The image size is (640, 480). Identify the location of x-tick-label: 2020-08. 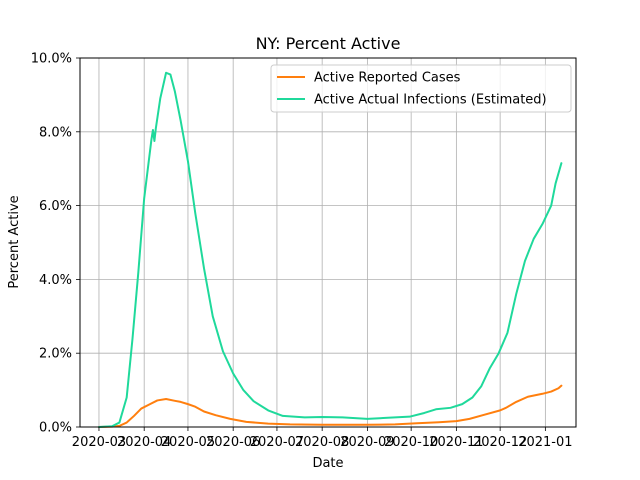
(322, 442).